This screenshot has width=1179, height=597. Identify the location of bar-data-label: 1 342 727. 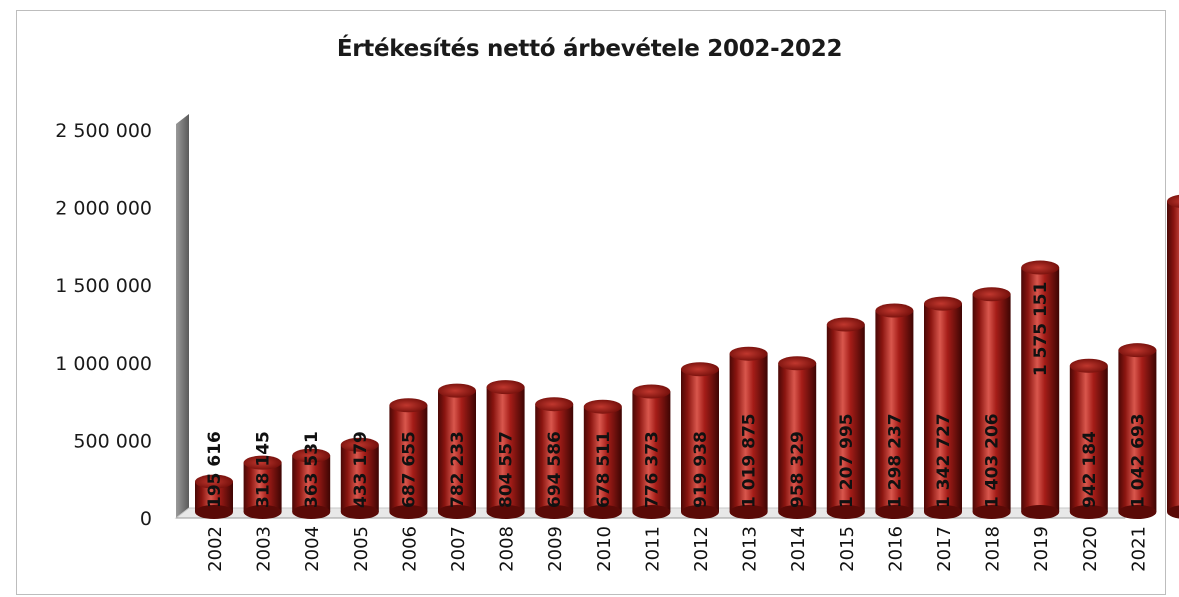
(944, 460).